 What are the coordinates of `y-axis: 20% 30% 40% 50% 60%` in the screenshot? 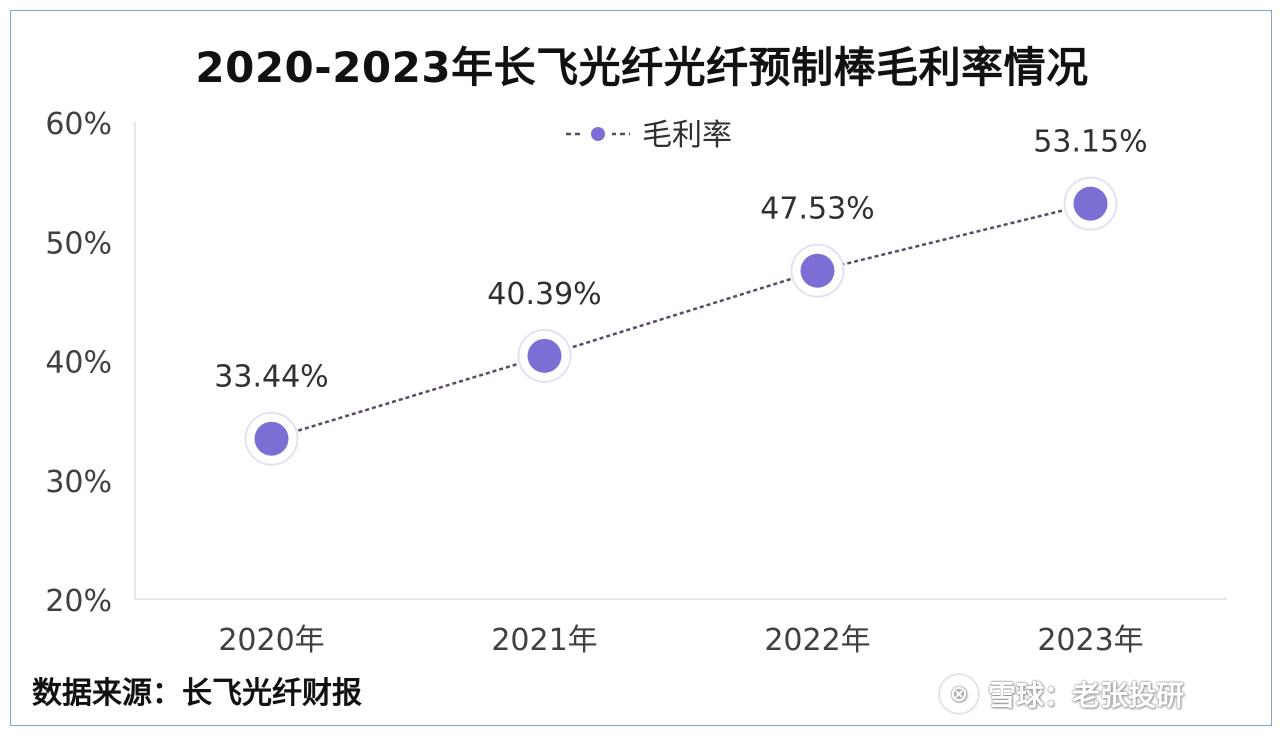 It's located at (90, 363).